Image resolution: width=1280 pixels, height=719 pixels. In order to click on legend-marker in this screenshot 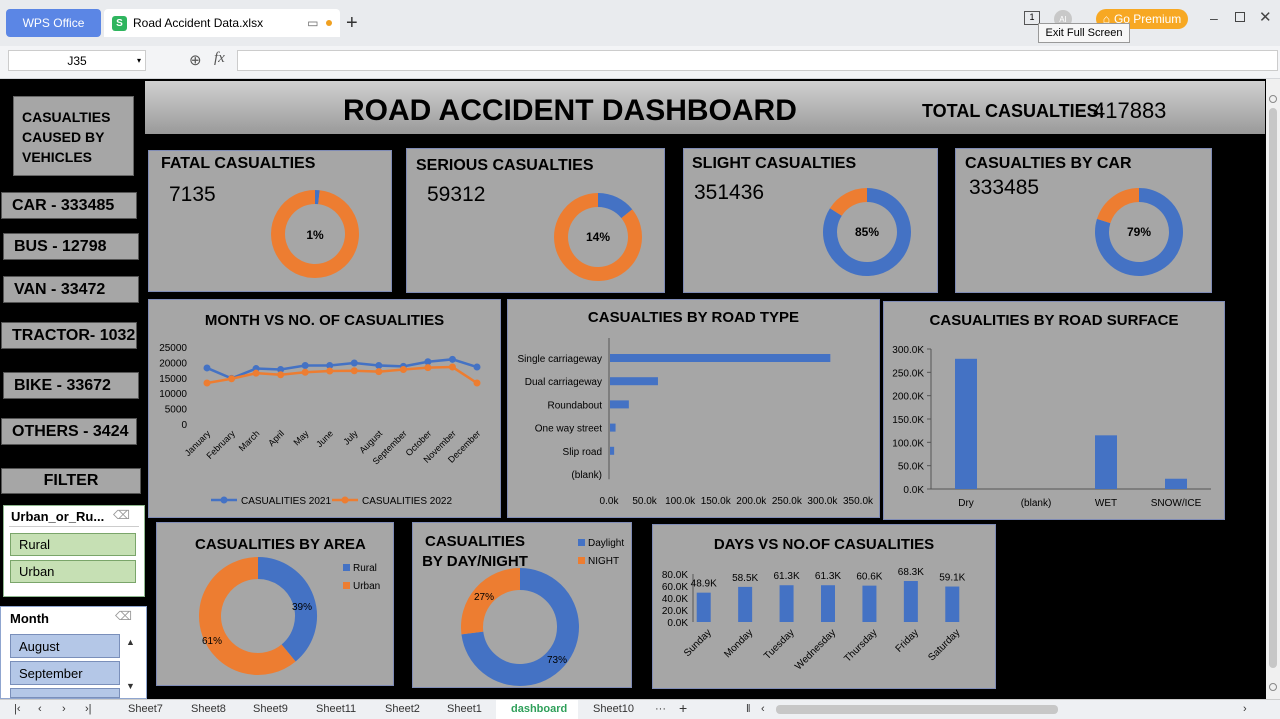, I will do `click(224, 500)`.